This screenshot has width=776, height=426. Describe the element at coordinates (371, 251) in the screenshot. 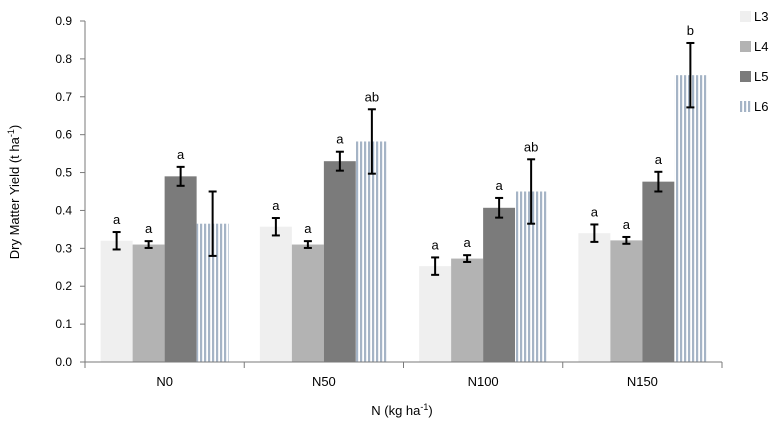

I see `bar-L6-N50` at that location.